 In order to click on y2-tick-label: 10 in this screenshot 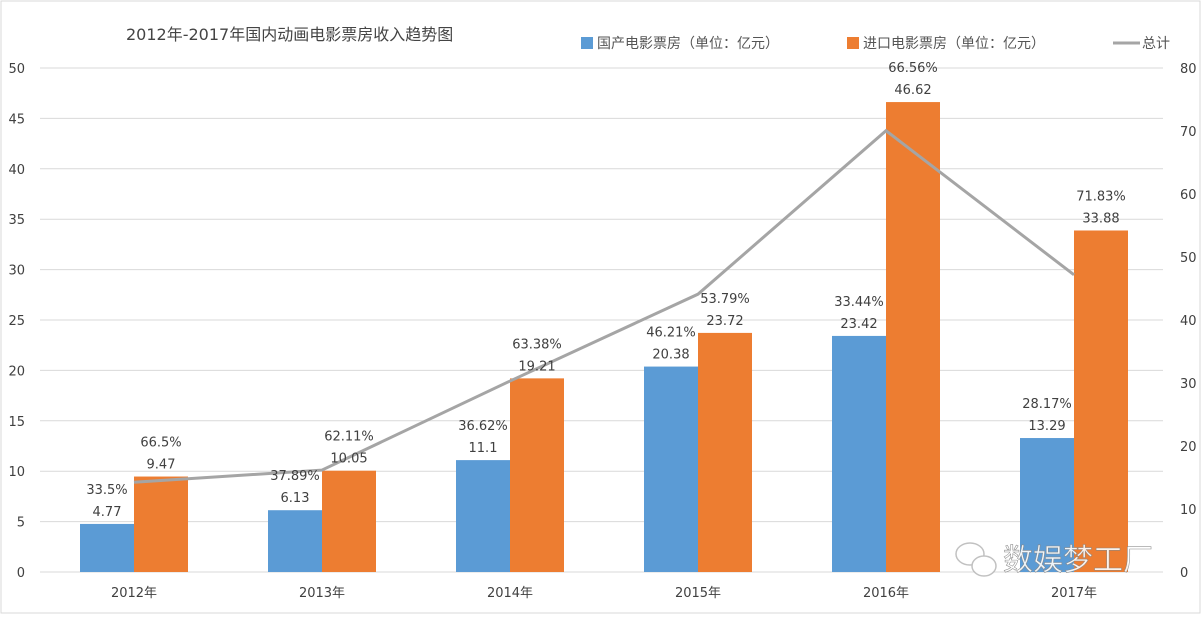, I will do `click(1188, 510)`.